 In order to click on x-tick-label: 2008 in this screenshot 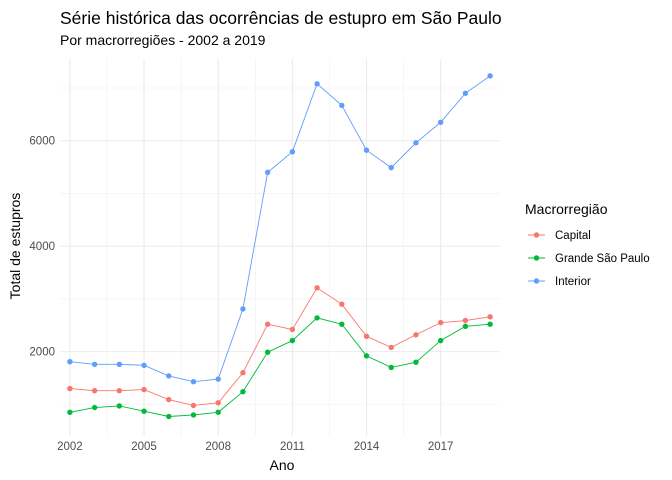, I will do `click(218, 447)`.